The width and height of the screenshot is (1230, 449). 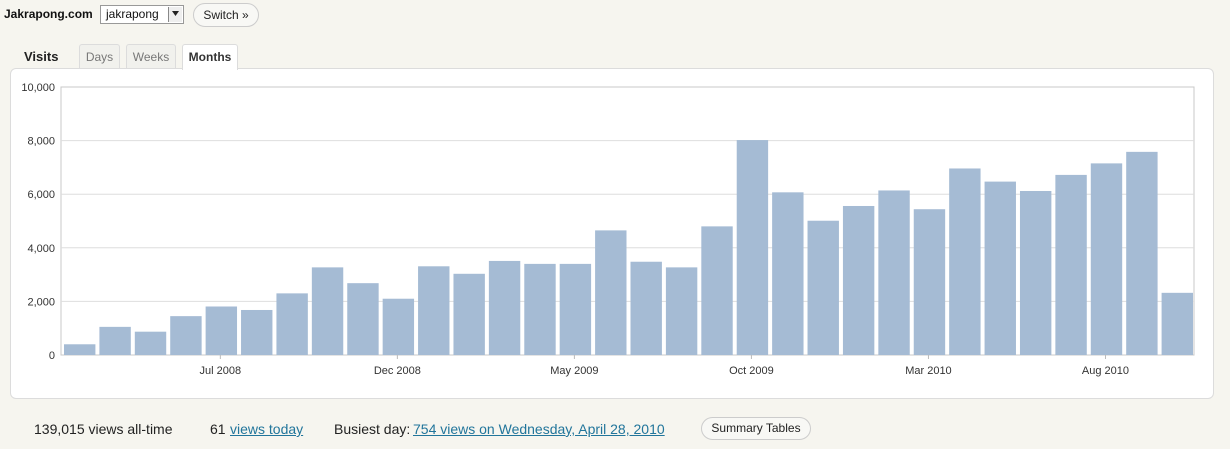 I want to click on y-tick-label: 6,000, so click(x=41, y=195).